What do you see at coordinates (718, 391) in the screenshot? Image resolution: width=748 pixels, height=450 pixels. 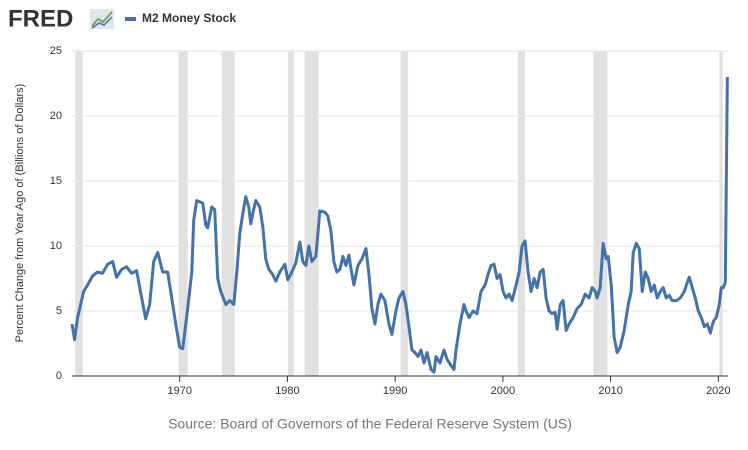 I see `x-tick-label: 2020` at bounding box center [718, 391].